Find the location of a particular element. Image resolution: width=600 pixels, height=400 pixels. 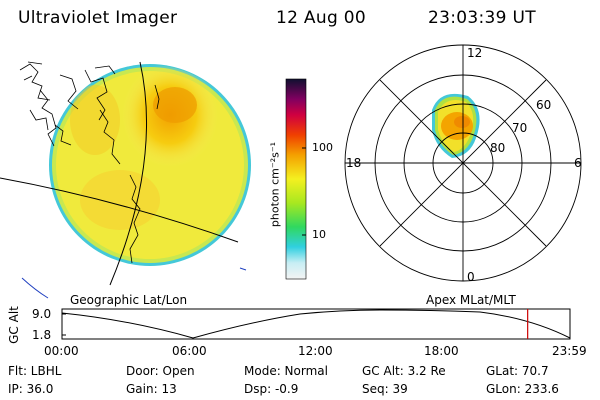

mlt-label-12: 12 is located at coordinates (475, 53).